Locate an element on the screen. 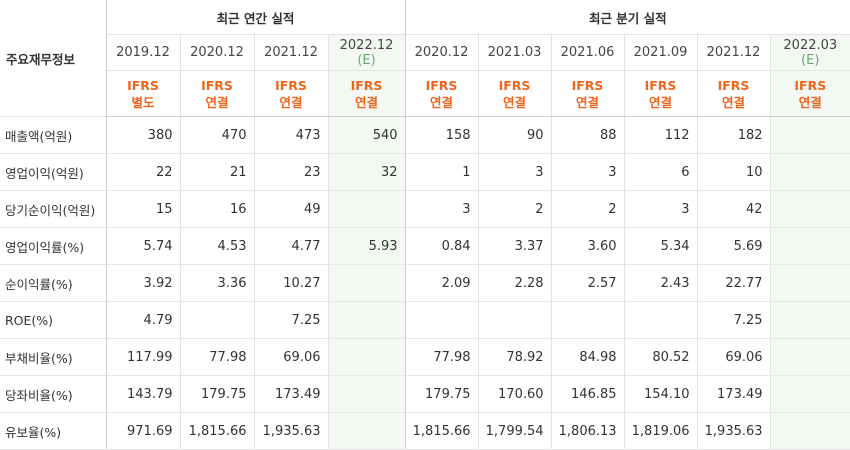 This screenshot has width=850, height=450. value-cell: 1,799.54 is located at coordinates (515, 431).